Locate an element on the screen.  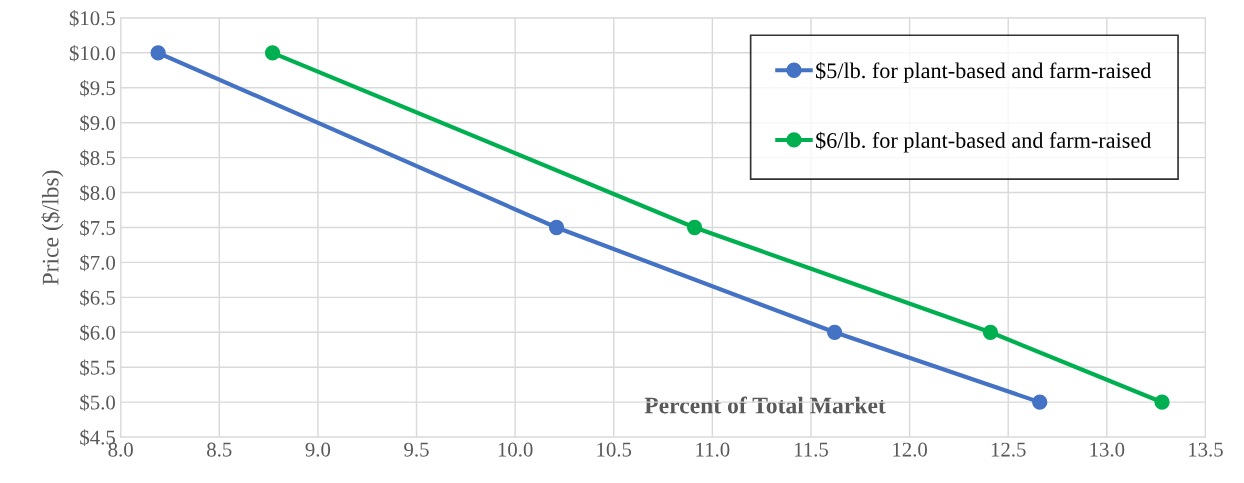
y-axis-title: Price ($/lbs) is located at coordinates (52, 227).